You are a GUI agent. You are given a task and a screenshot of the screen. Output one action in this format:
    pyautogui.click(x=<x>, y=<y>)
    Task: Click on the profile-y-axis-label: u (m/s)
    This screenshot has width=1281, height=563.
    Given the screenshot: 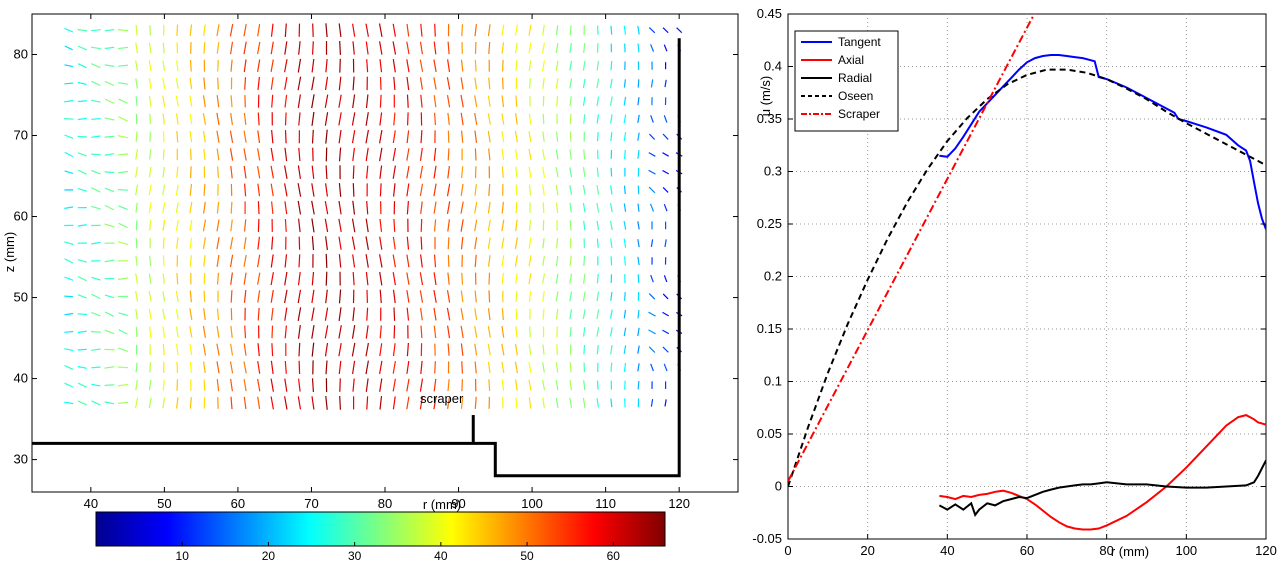 What is the action you would take?
    pyautogui.click(x=765, y=96)
    